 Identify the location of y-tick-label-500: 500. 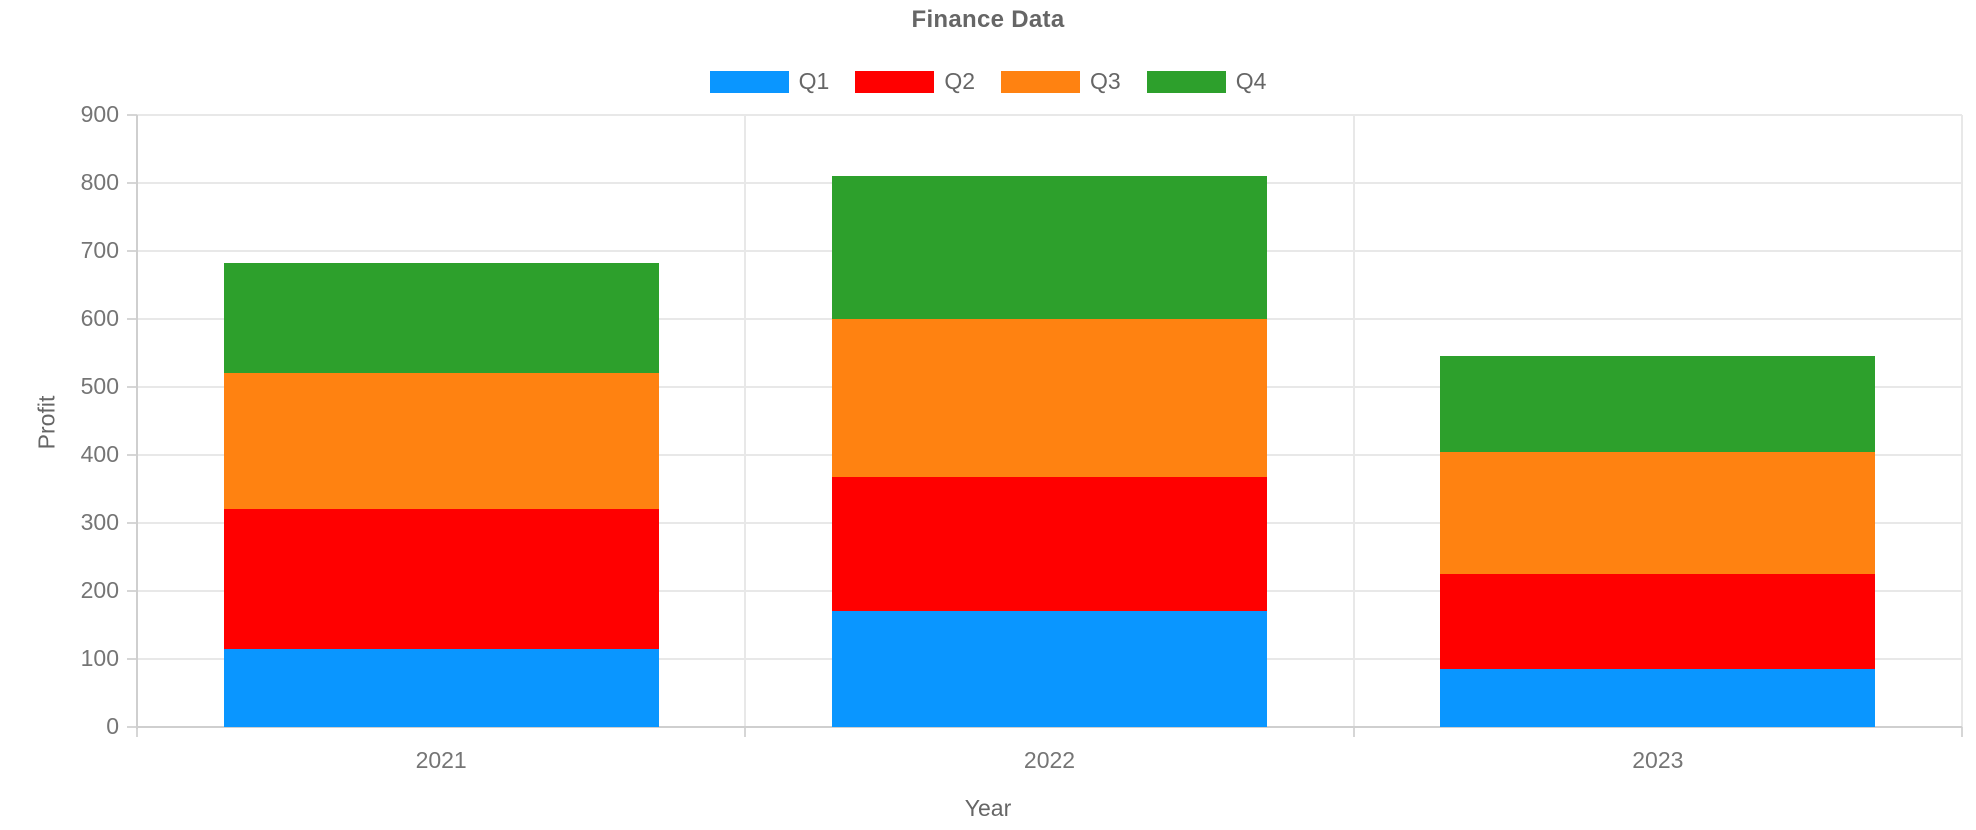
(99, 386).